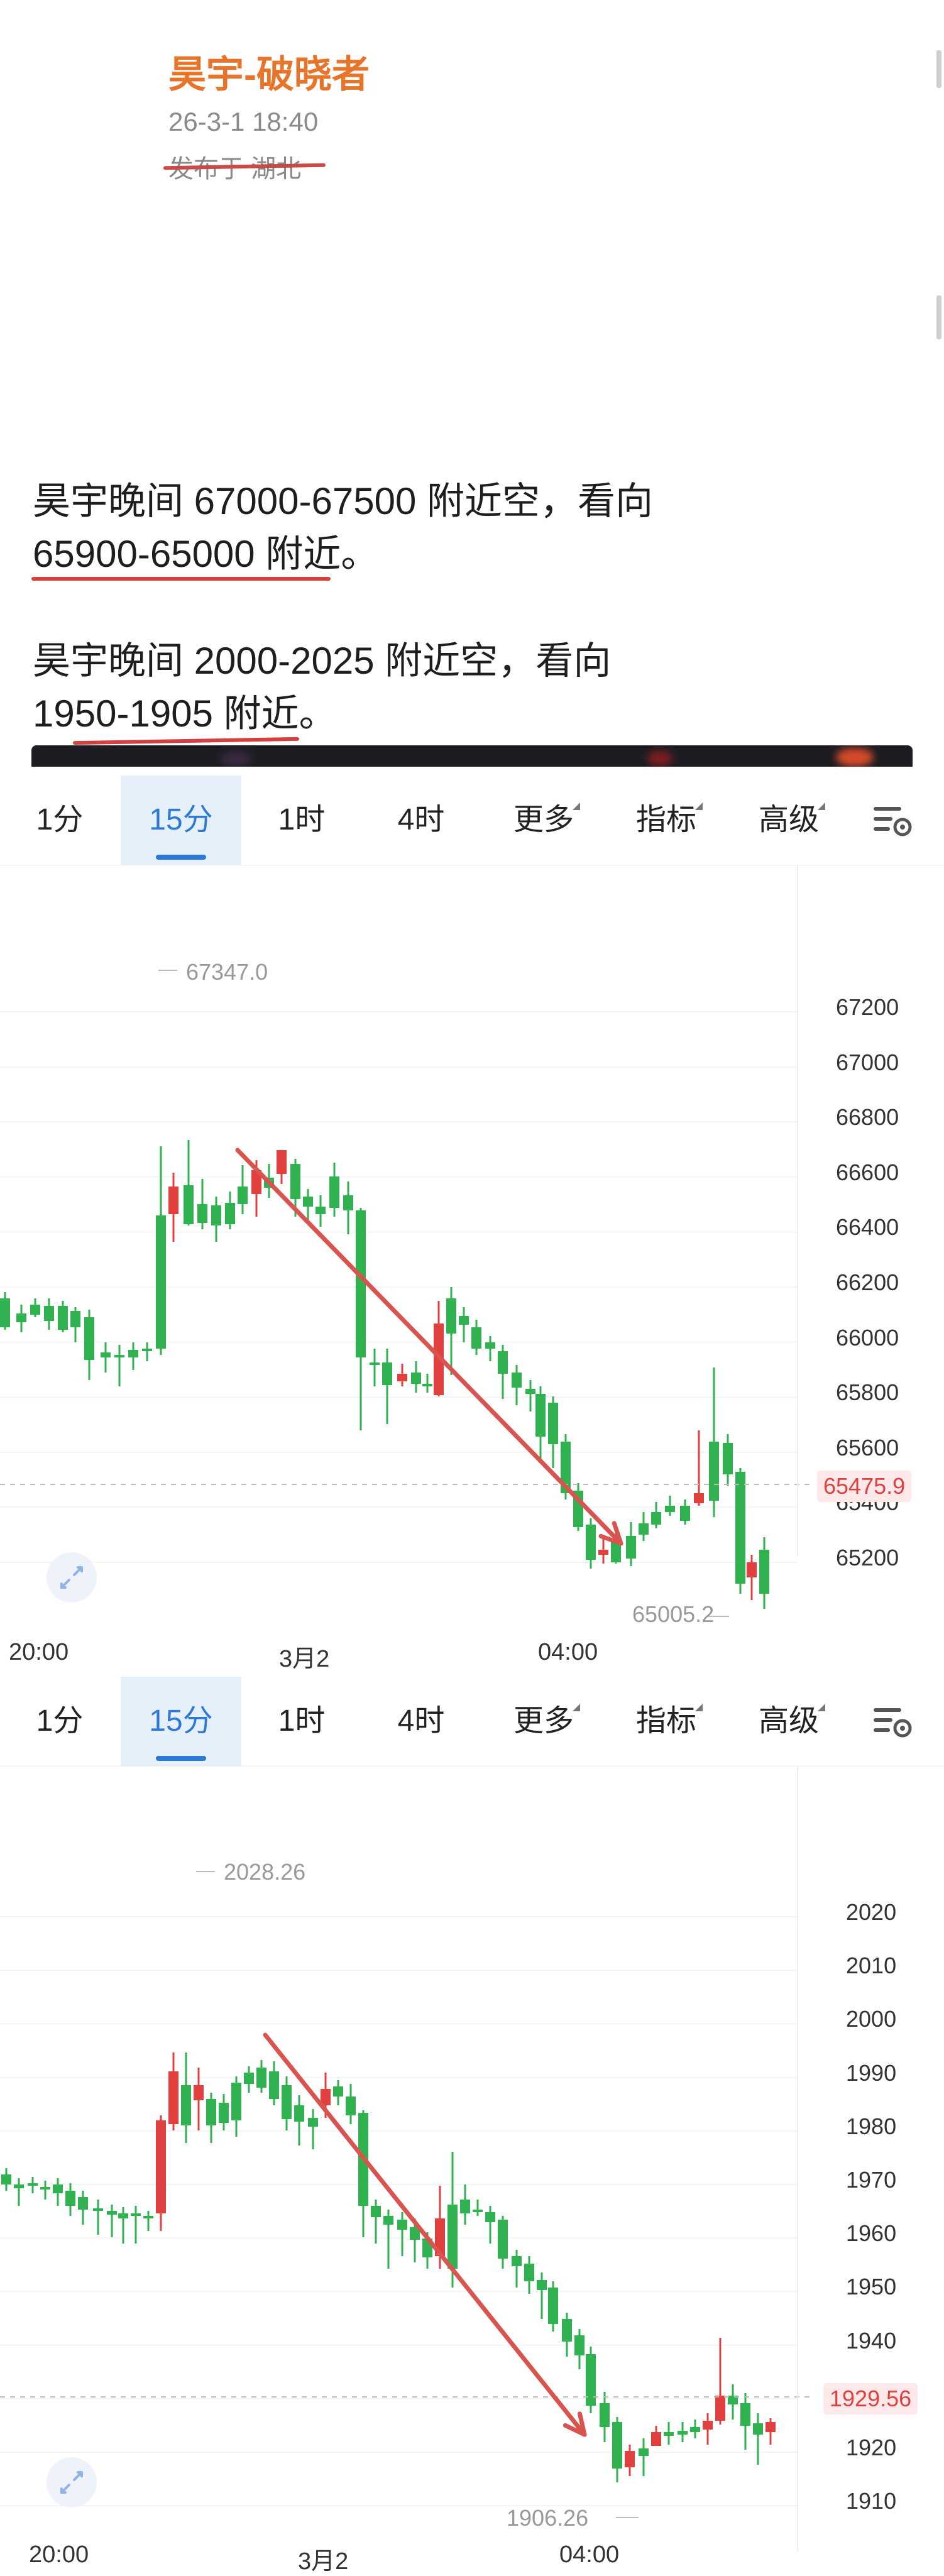 The image size is (944, 2576). What do you see at coordinates (871, 2447) in the screenshot?
I see `price-tick-label: 1920` at bounding box center [871, 2447].